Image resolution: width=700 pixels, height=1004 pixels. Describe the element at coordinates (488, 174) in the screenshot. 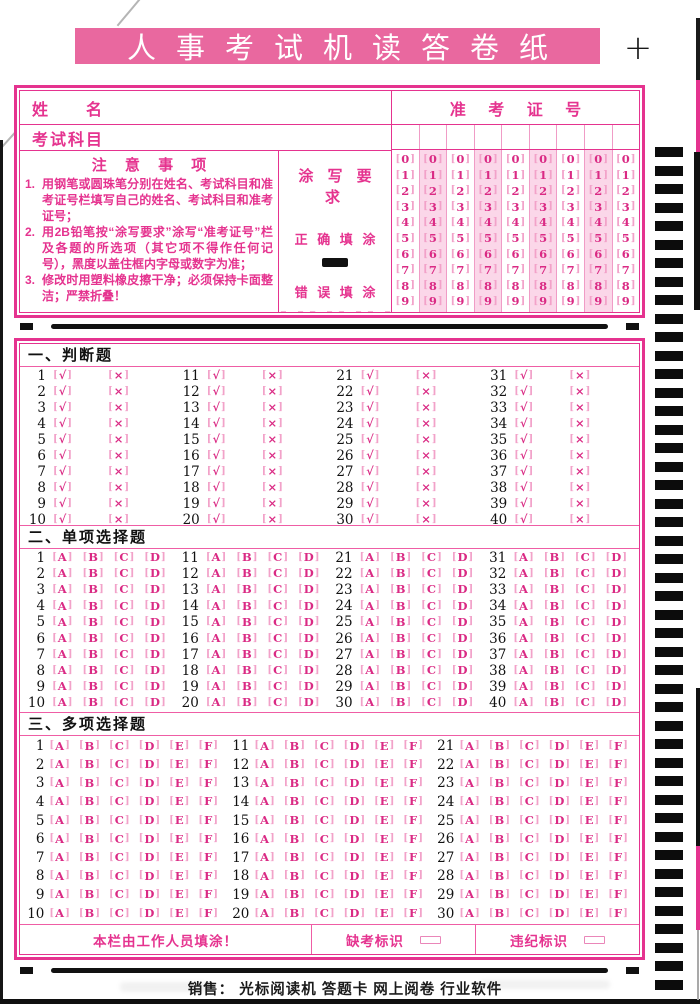

I see `option-bubble-1: [1]` at that location.